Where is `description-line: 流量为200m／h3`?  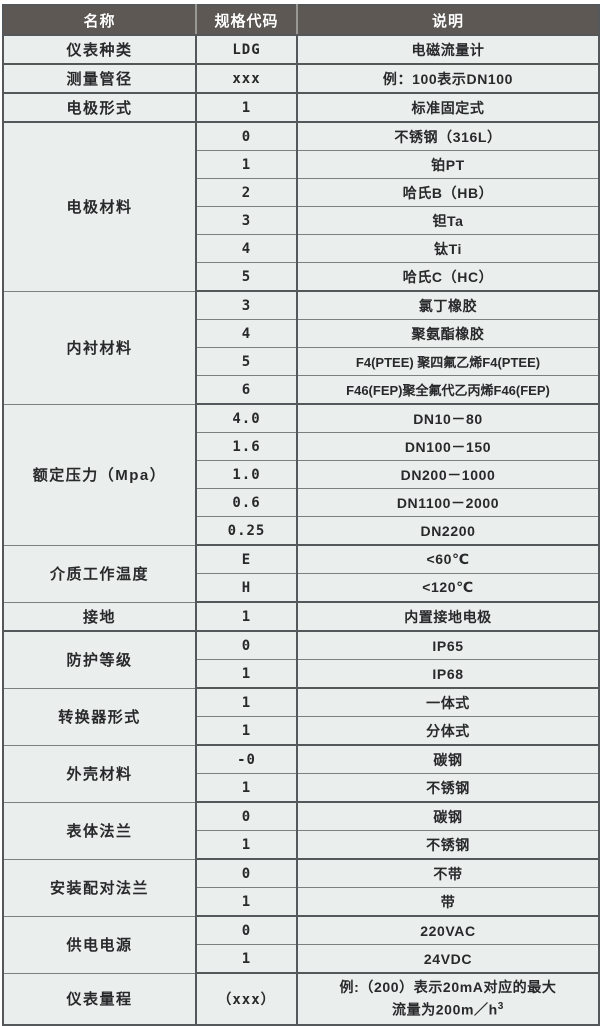 description-line: 流量为200m／h3 is located at coordinates (448, 1009).